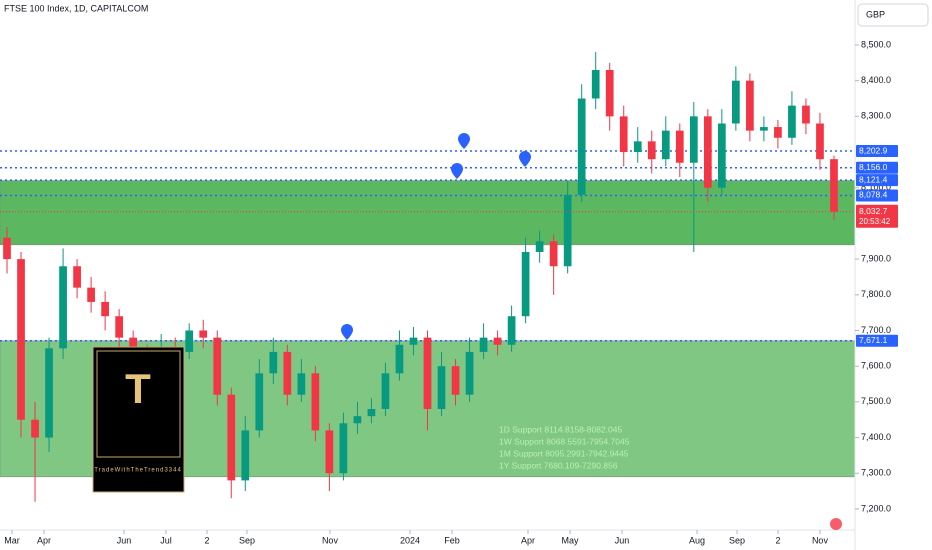 This screenshot has height=550, width=932. Describe the element at coordinates (873, 211) in the screenshot. I see `last-price-label: 8,032.7` at that location.